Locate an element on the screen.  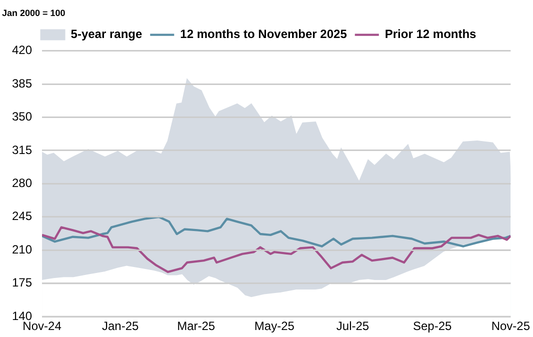
y-tick-label: 385 is located at coordinates (22, 83).